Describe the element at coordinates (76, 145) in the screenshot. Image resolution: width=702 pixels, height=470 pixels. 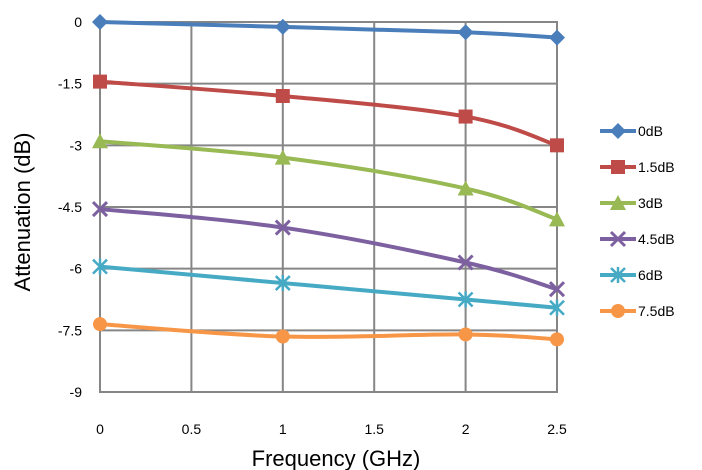
I see `y-tick-label: -3` at that location.